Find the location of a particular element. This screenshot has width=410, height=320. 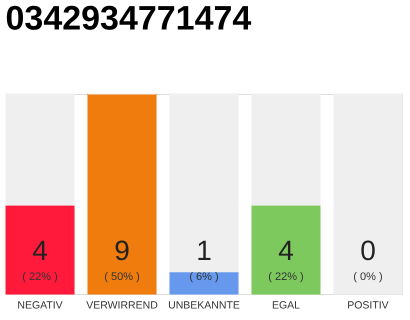

annotation: ( 6% ) is located at coordinates (204, 277).